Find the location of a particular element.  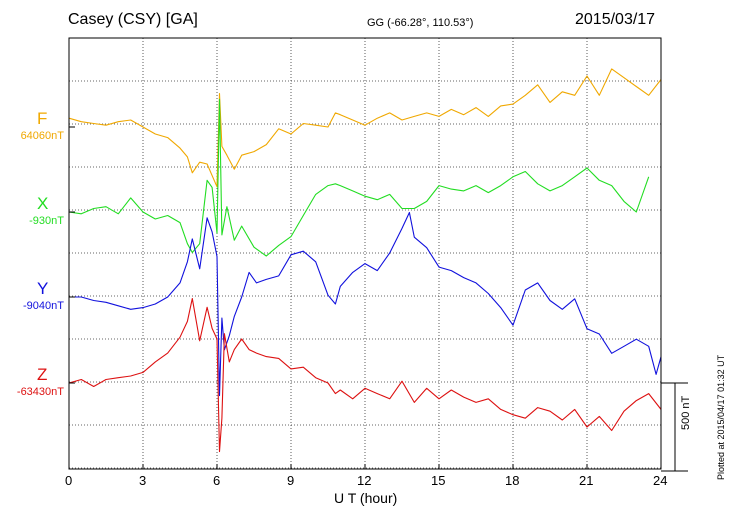

x-tick-label: 18 is located at coordinates (512, 480).